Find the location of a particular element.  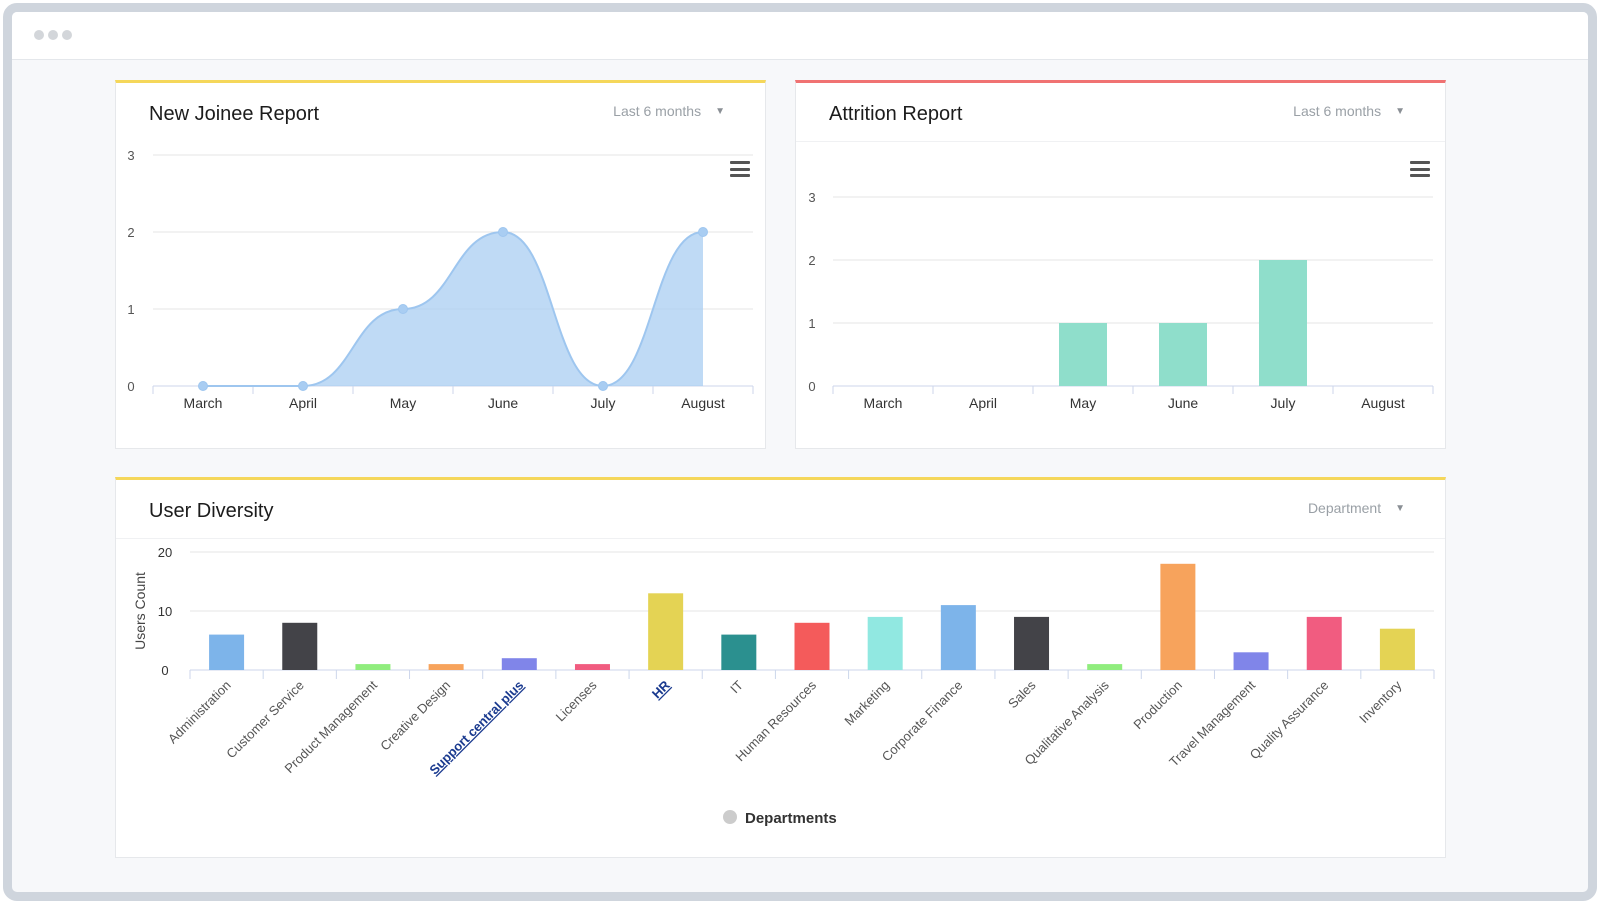

new-joinee-filter-label: Last 6 months is located at coordinates (657, 111).